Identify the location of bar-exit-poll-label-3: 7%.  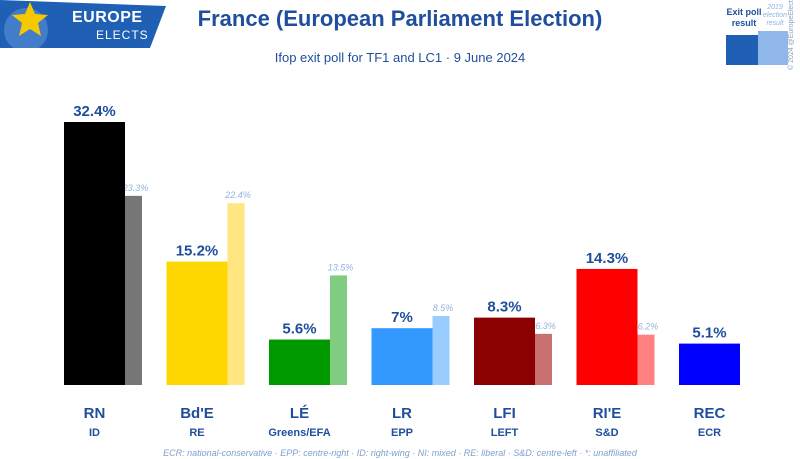
(402, 317).